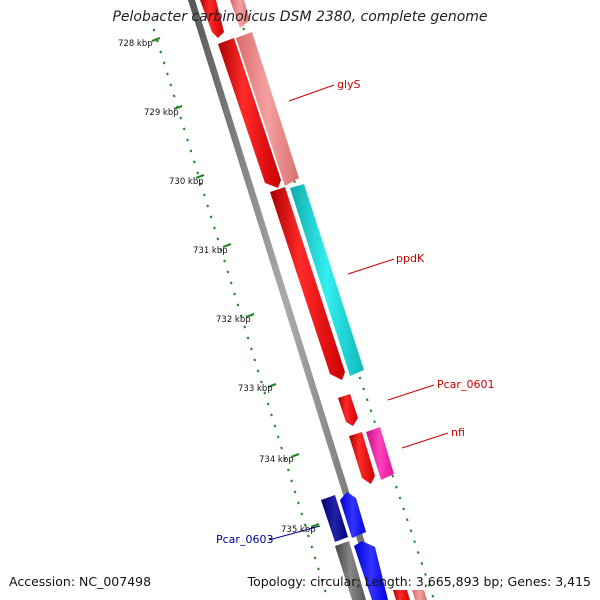 The image size is (600, 600). What do you see at coordinates (186, 182) in the screenshot?
I see `ruler-label-730: 730 kbp` at bounding box center [186, 182].